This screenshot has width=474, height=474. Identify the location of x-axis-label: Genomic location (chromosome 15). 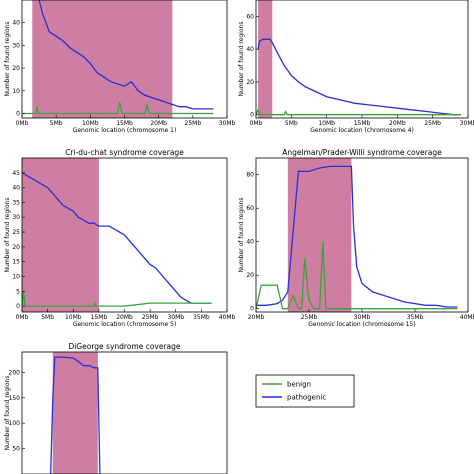
(361, 324).